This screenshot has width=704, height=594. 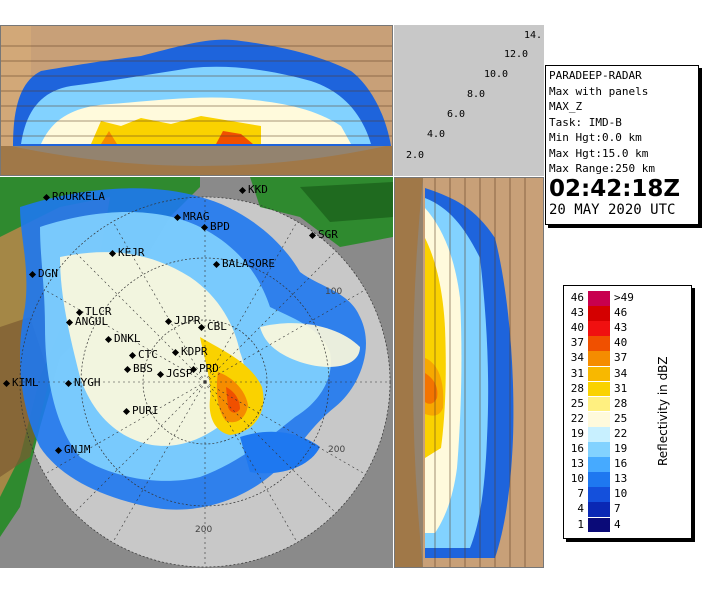 What do you see at coordinates (93, 311) in the screenshot?
I see `city-tlcr: TLCR` at bounding box center [93, 311].